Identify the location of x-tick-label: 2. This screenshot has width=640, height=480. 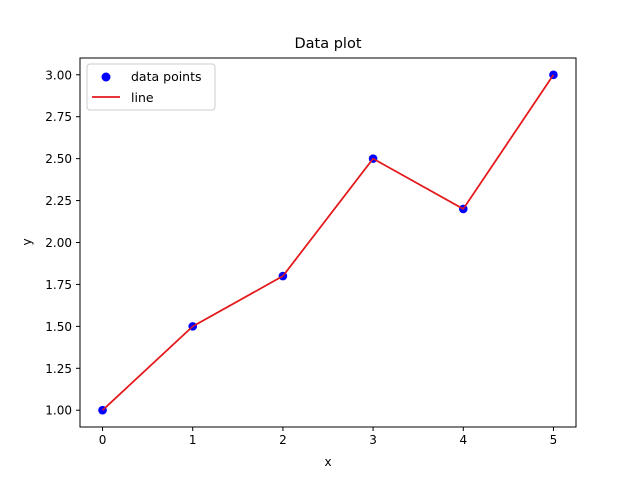
(283, 440).